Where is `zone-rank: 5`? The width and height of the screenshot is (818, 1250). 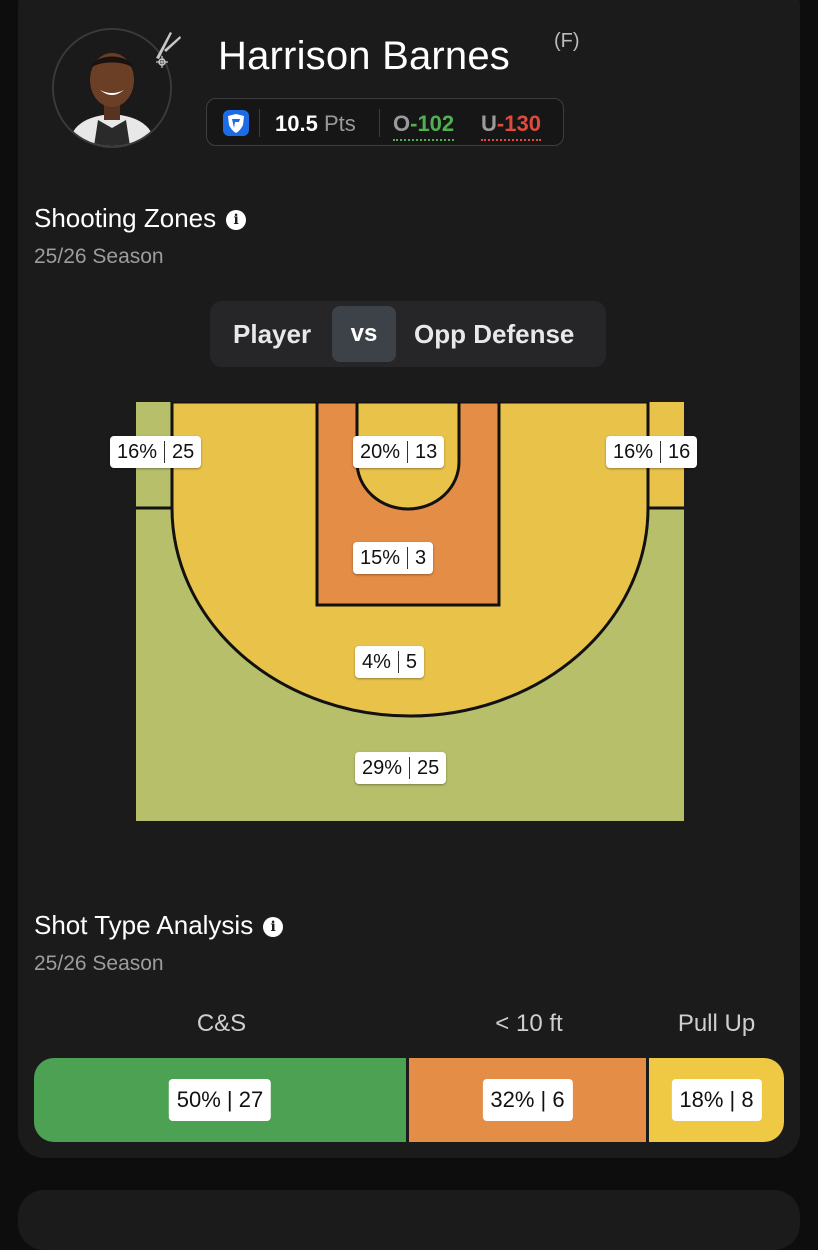
zone-rank: 5 is located at coordinates (411, 662).